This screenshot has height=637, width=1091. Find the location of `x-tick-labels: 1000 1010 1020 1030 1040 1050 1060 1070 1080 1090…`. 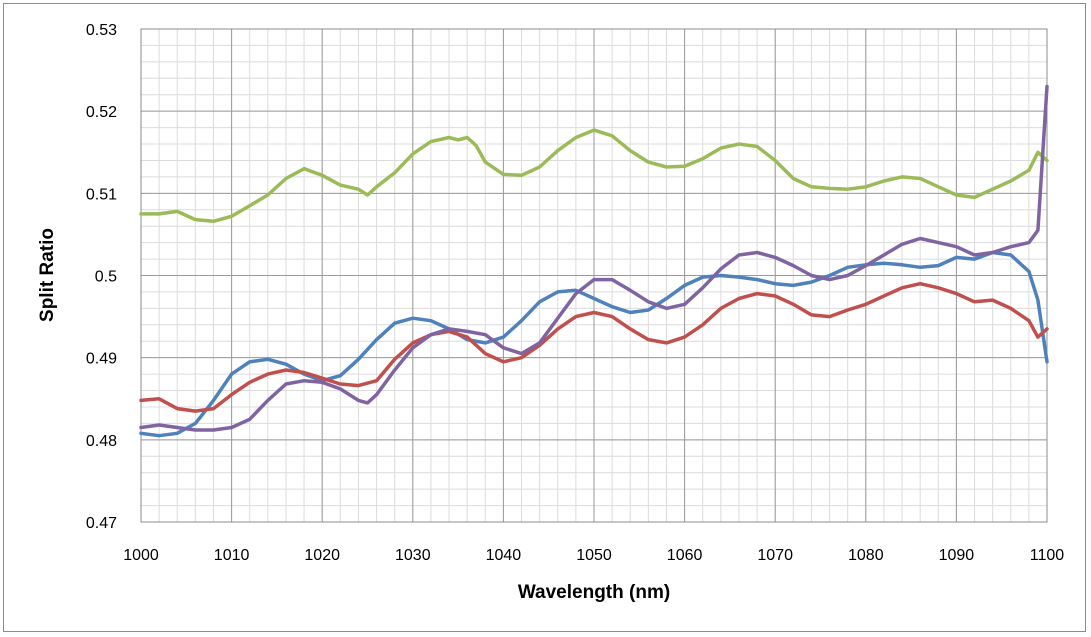

x-tick-labels: 1000 1010 1020 1030 1040 1050 1060 1070 1080 1090… is located at coordinates (593, 555).